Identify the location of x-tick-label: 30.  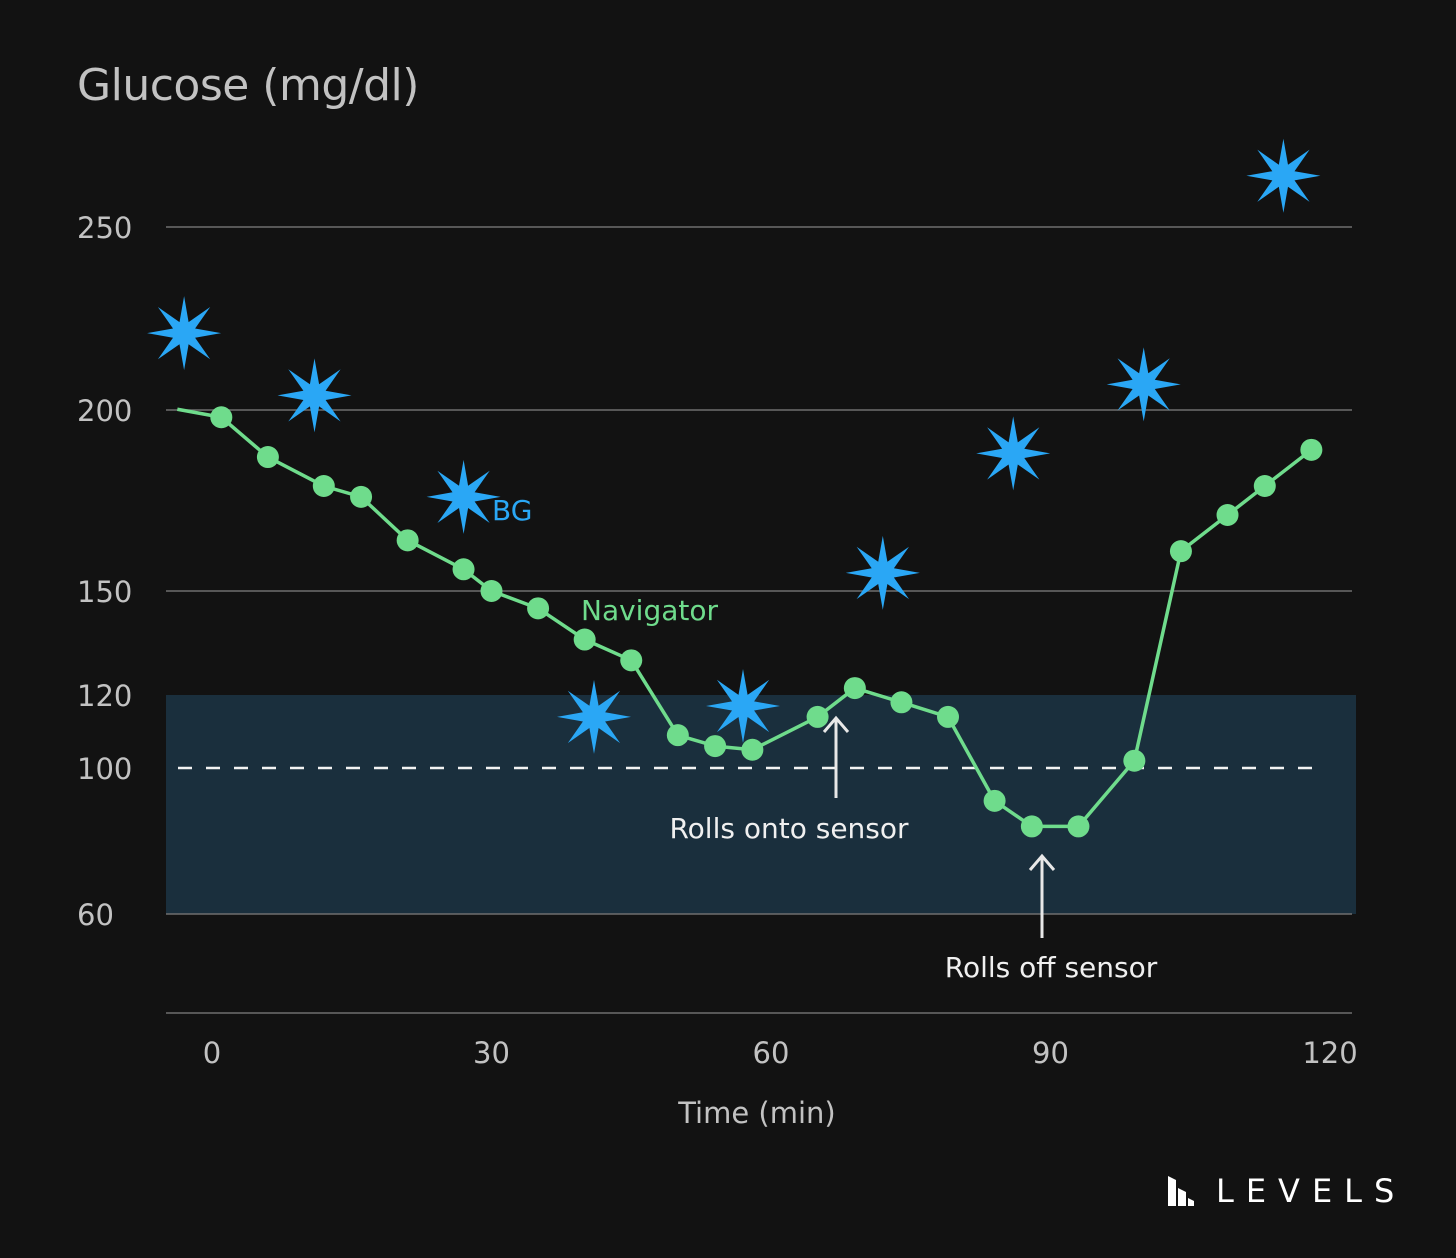
(491, 1053).